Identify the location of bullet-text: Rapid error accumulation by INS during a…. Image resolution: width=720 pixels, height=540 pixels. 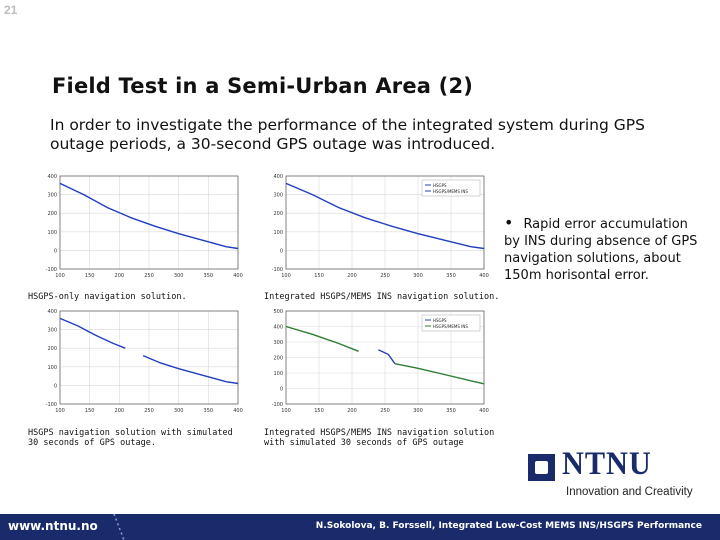
(601, 250).